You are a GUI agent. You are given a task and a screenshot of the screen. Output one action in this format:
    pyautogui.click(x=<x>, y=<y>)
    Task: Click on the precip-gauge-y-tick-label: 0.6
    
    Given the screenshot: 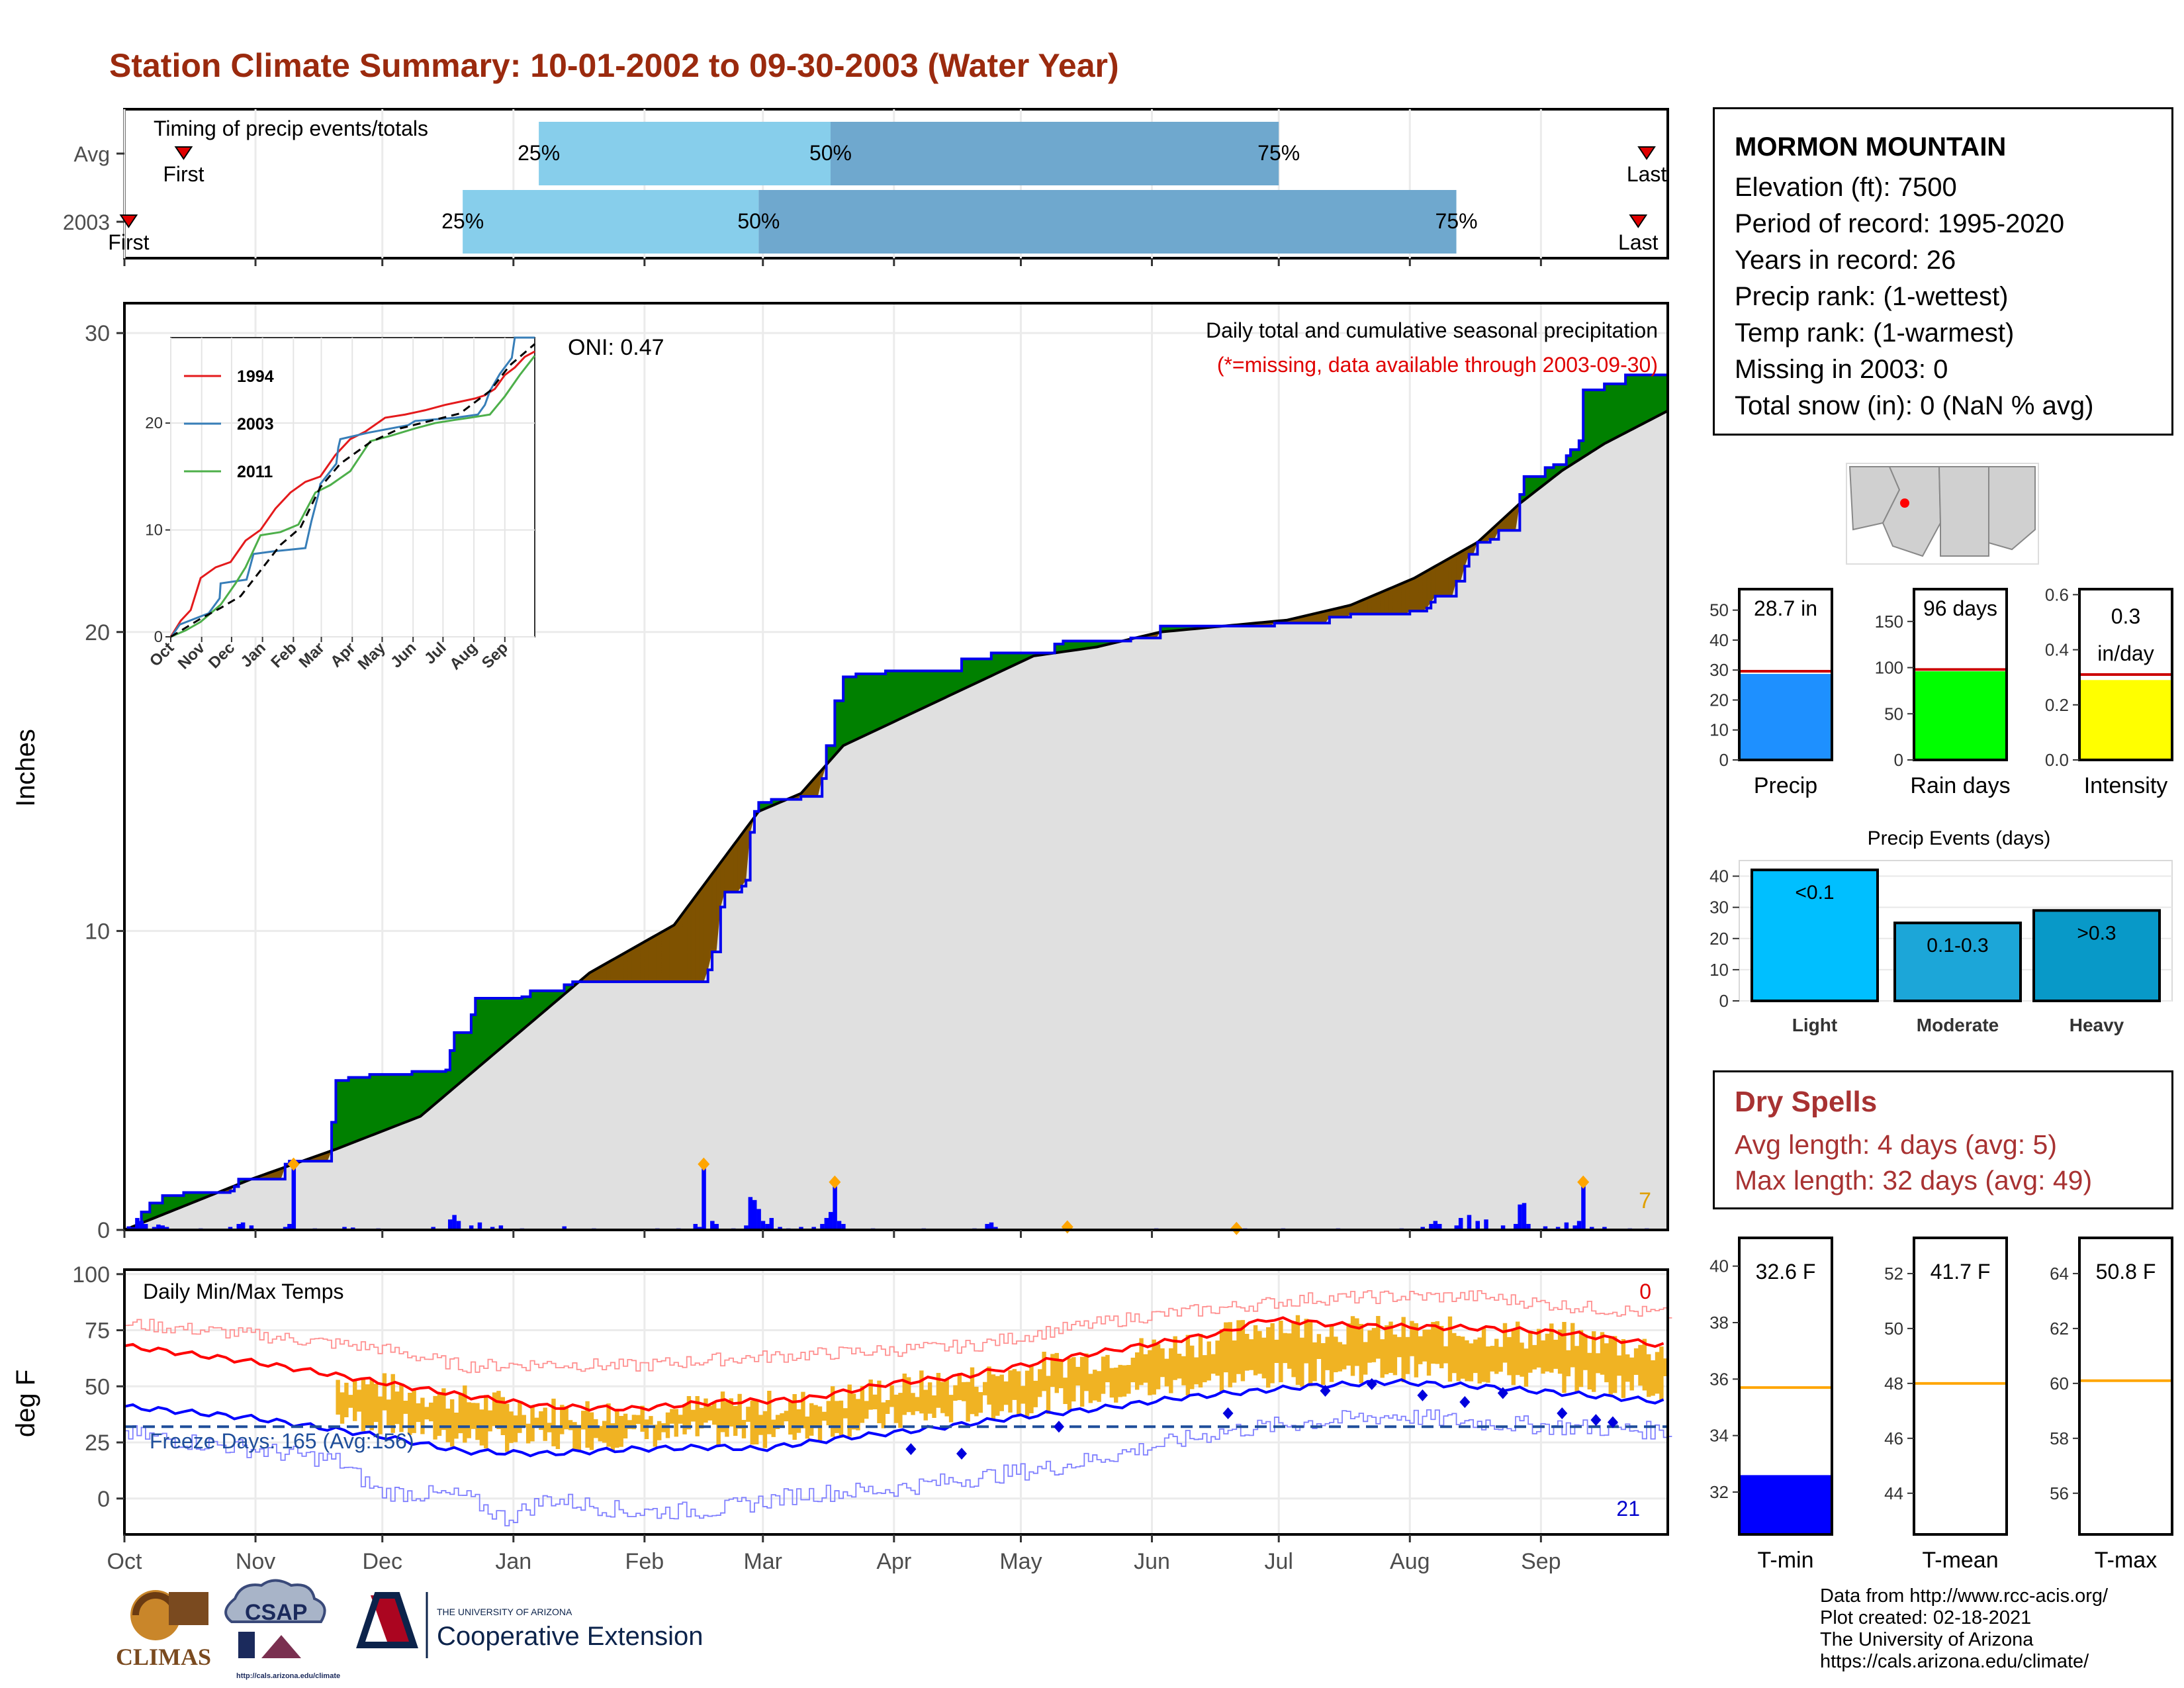 What is the action you would take?
    pyautogui.click(x=2057, y=594)
    